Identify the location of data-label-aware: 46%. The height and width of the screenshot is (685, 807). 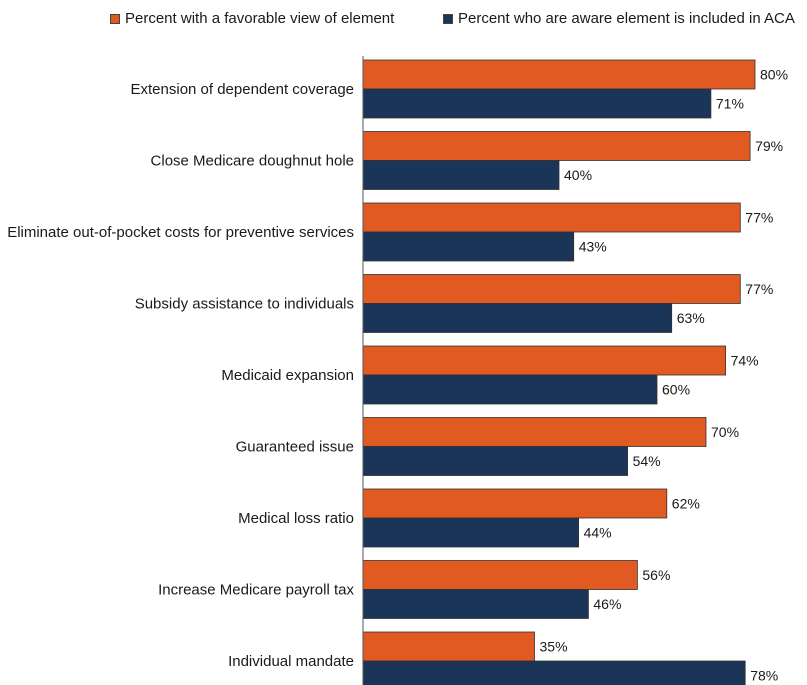
(607, 604).